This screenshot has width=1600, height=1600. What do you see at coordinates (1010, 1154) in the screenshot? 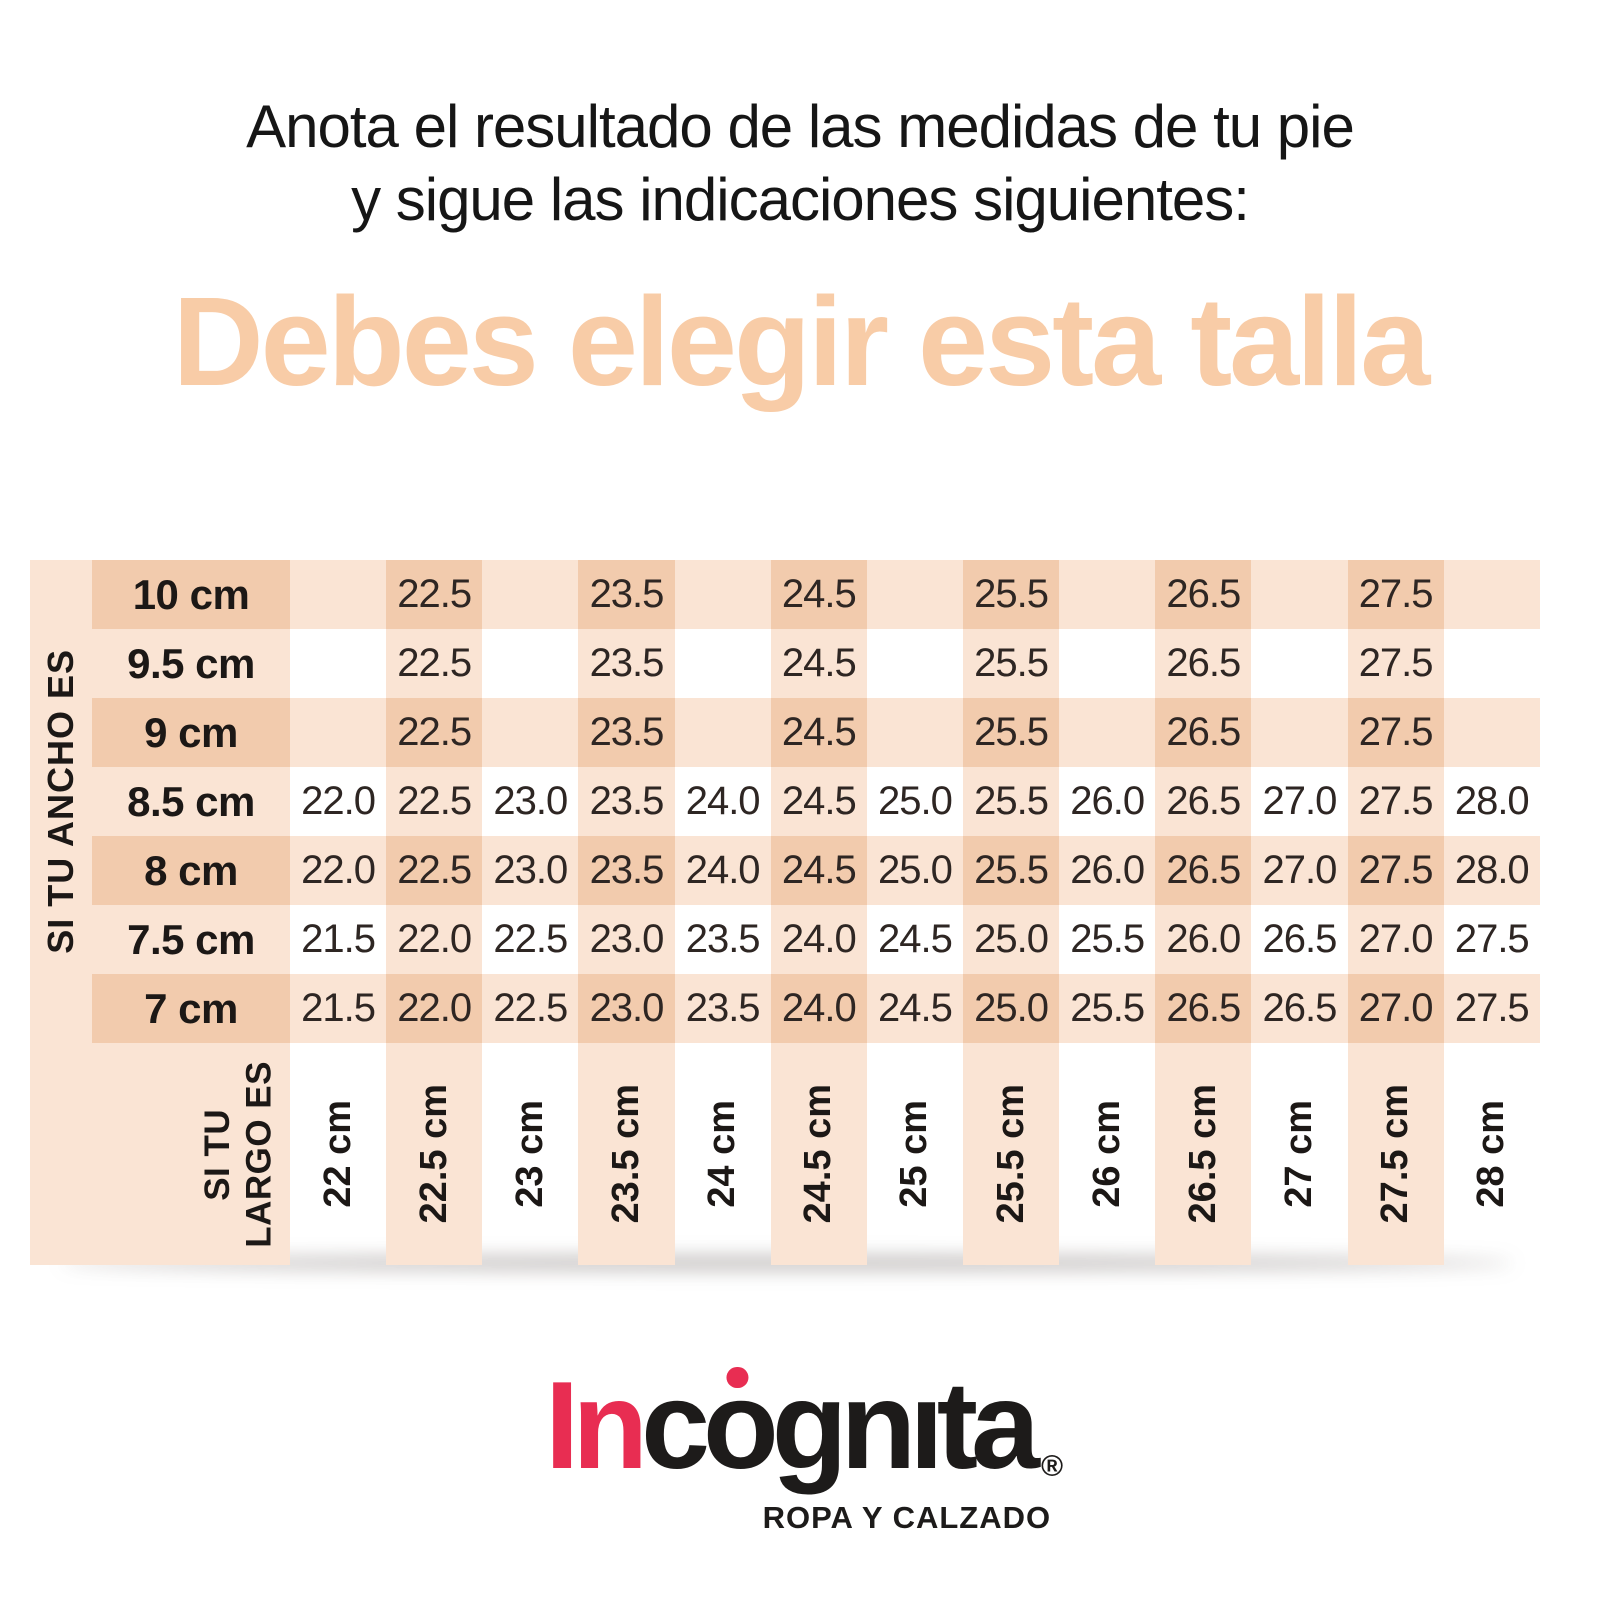
I see `column-header-length: 25.5 cm` at bounding box center [1010, 1154].